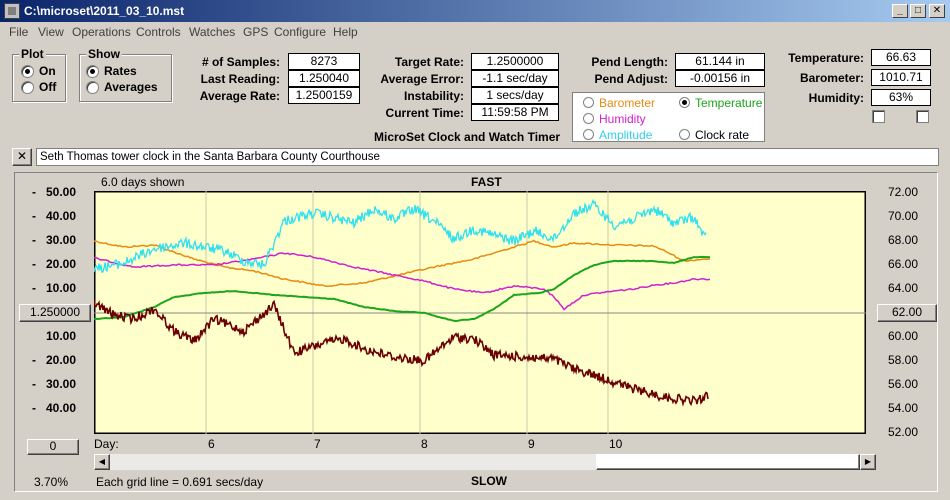  Describe the element at coordinates (27, 87) in the screenshot. I see `plot-off-radio` at that location.